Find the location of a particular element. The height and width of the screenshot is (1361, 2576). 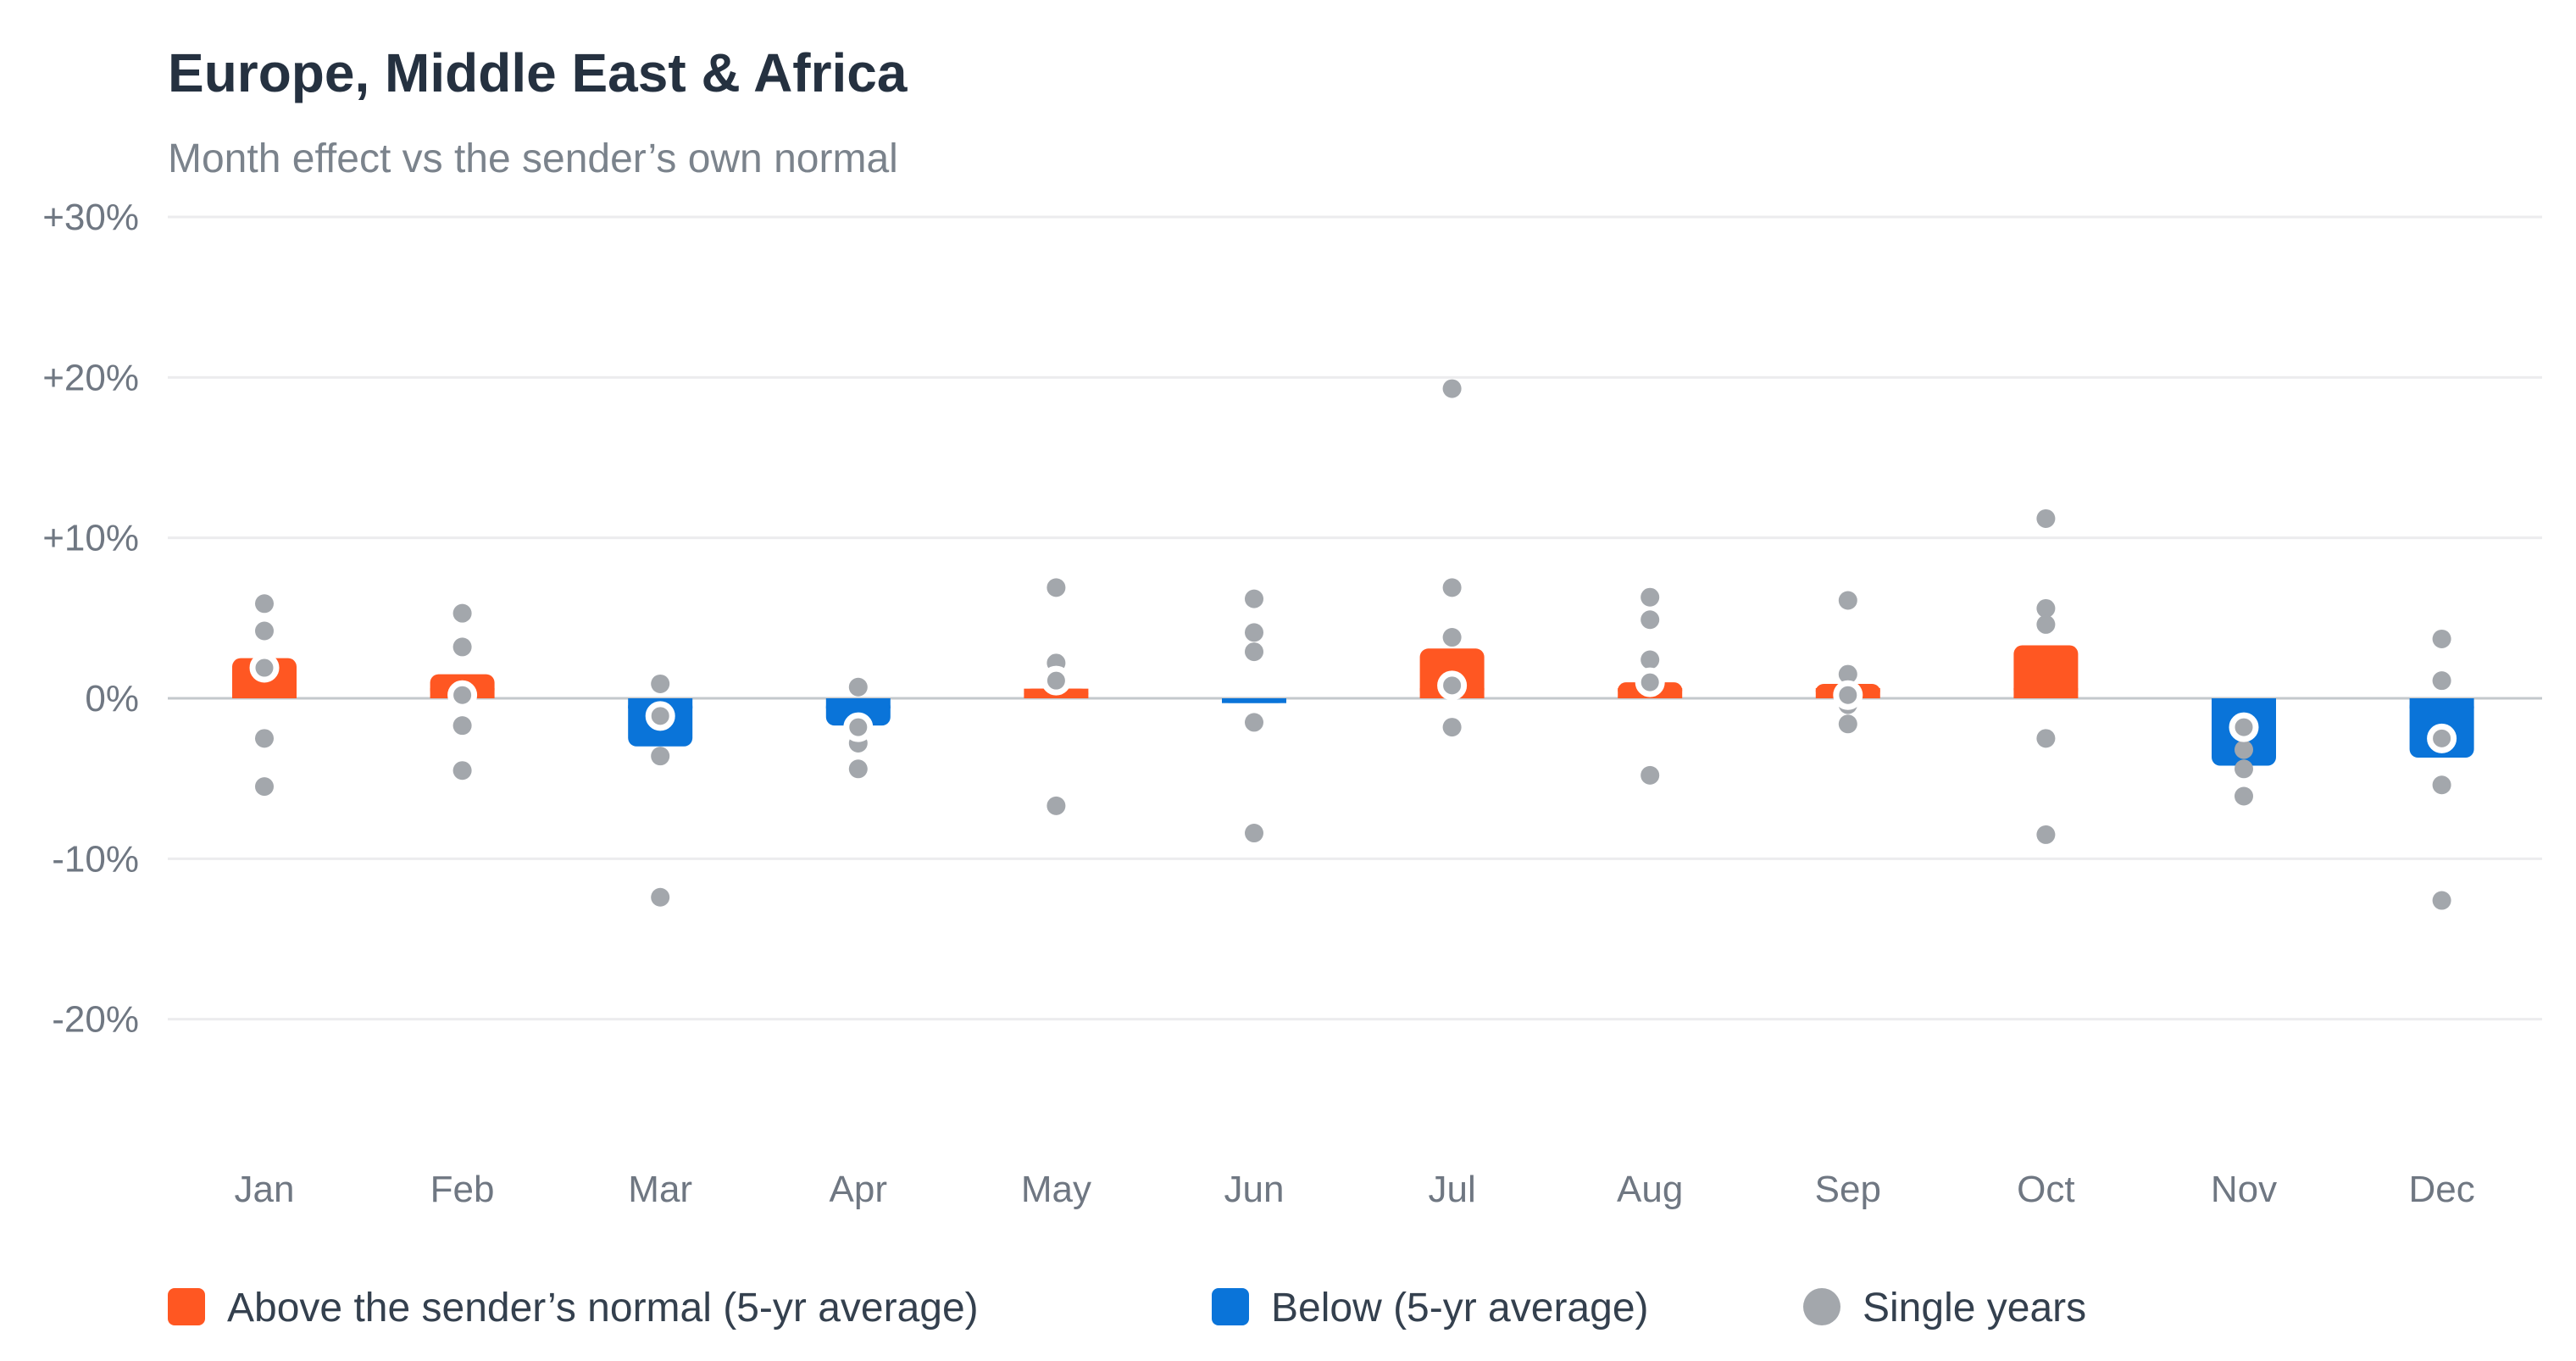

legend-item-below: Below (5-yr average) is located at coordinates (1430, 1308).